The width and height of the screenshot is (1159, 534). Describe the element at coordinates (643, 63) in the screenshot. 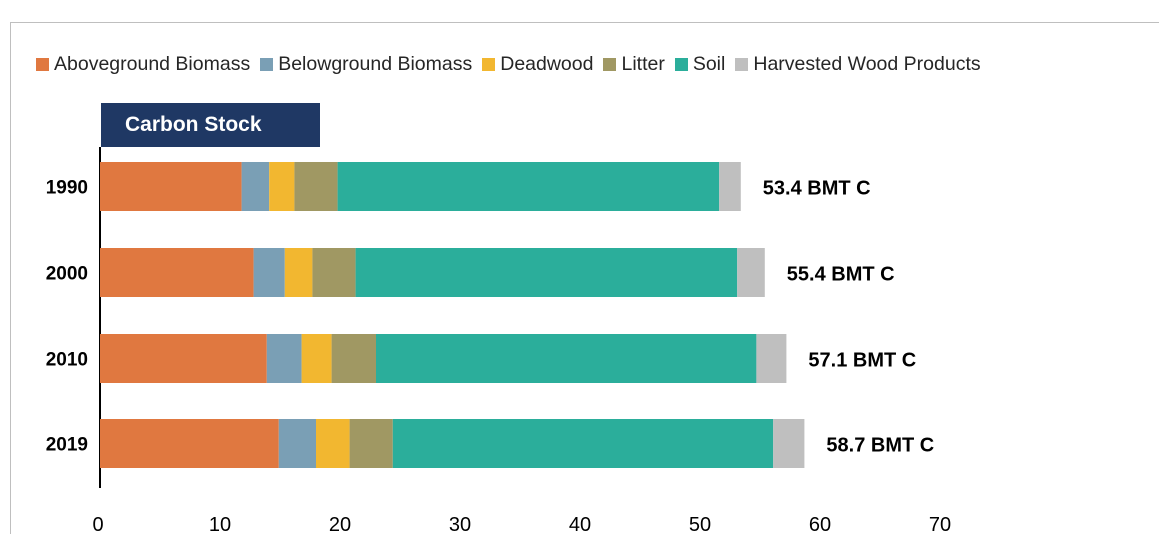

I see `legend-label: Litter` at that location.